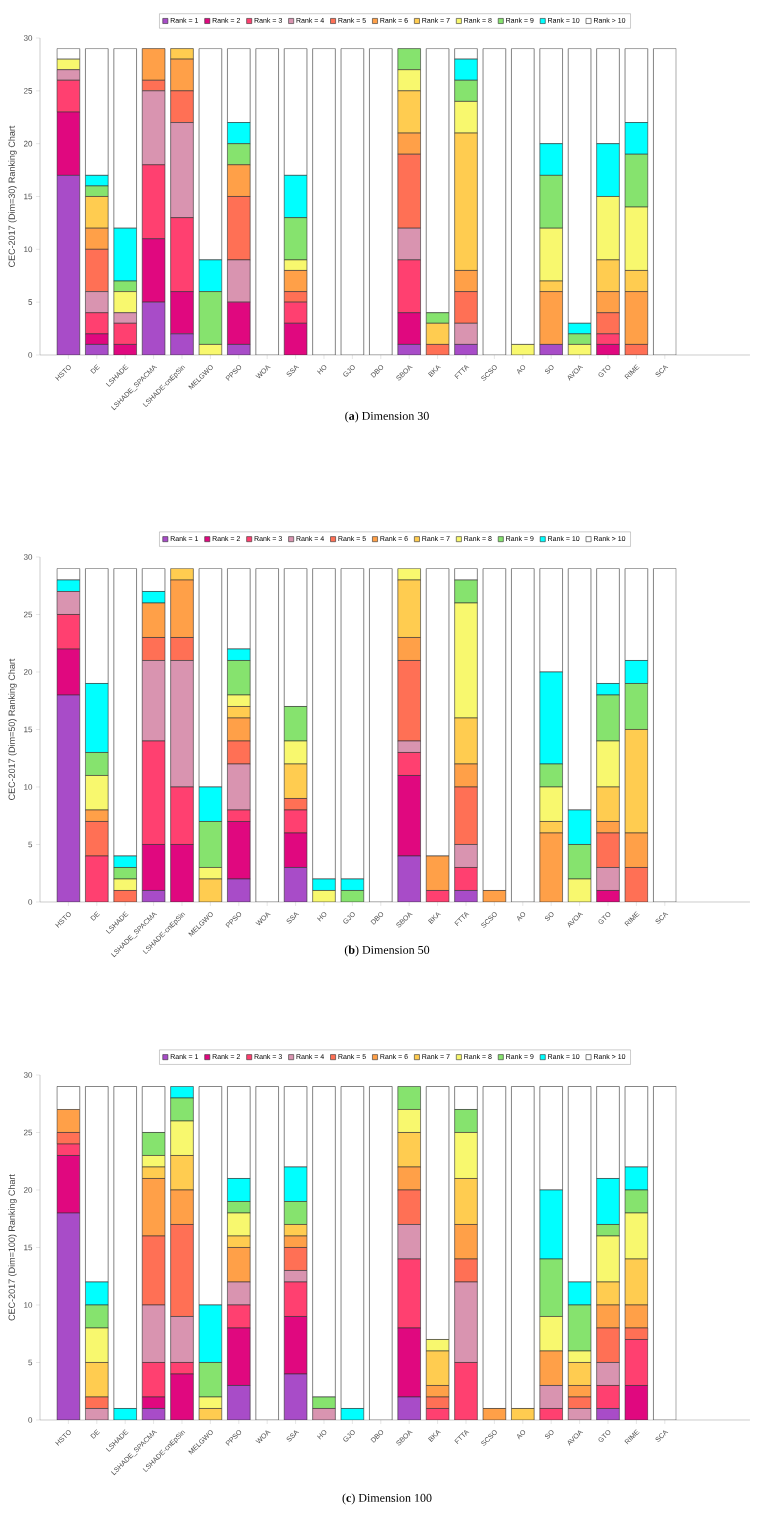 The image size is (775, 1525). I want to click on text: (a) Dimension 30, so click(387, 417).